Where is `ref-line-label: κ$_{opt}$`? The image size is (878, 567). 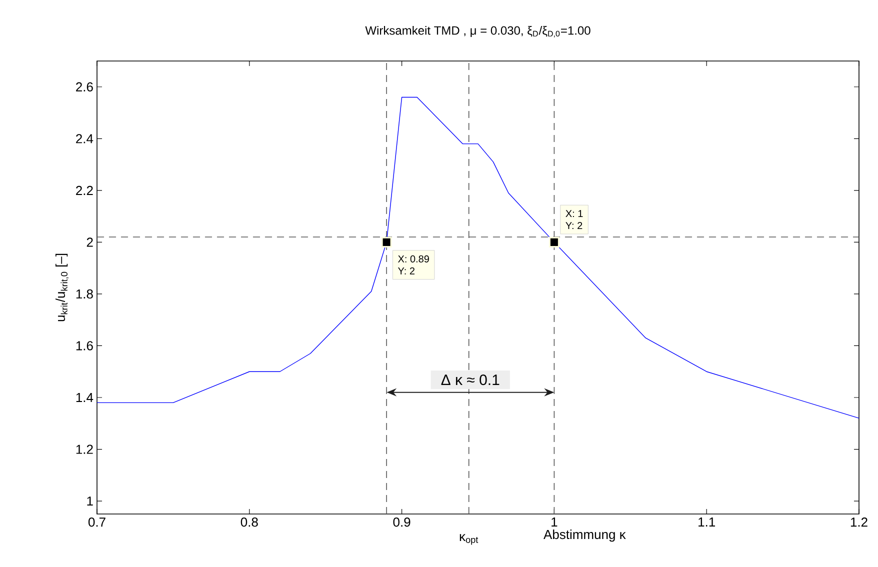
ref-line-label: κ$_{opt}$ is located at coordinates (469, 539).